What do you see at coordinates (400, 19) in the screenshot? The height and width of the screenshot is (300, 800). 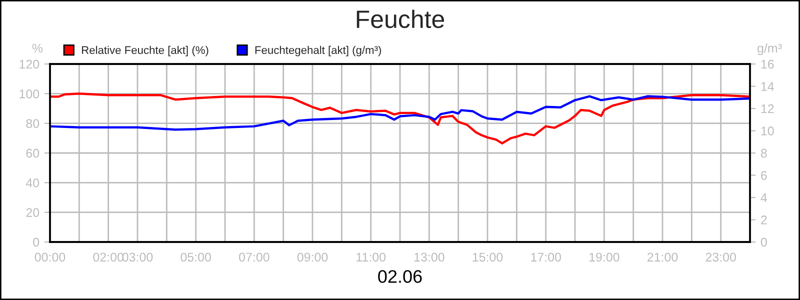 I see `chart-title: Feuchte` at bounding box center [400, 19].